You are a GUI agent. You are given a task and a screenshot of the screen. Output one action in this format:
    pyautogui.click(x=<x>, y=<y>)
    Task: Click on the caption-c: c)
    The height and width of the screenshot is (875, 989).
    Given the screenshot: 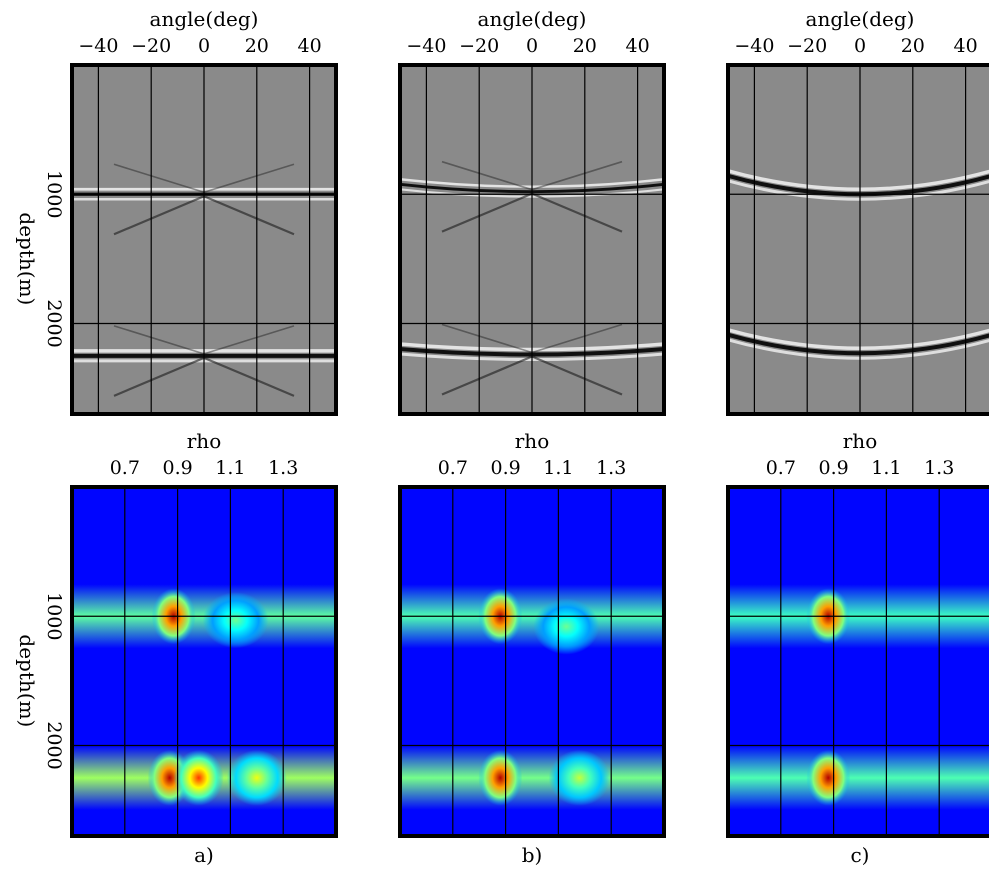 What is the action you would take?
    pyautogui.click(x=859, y=855)
    